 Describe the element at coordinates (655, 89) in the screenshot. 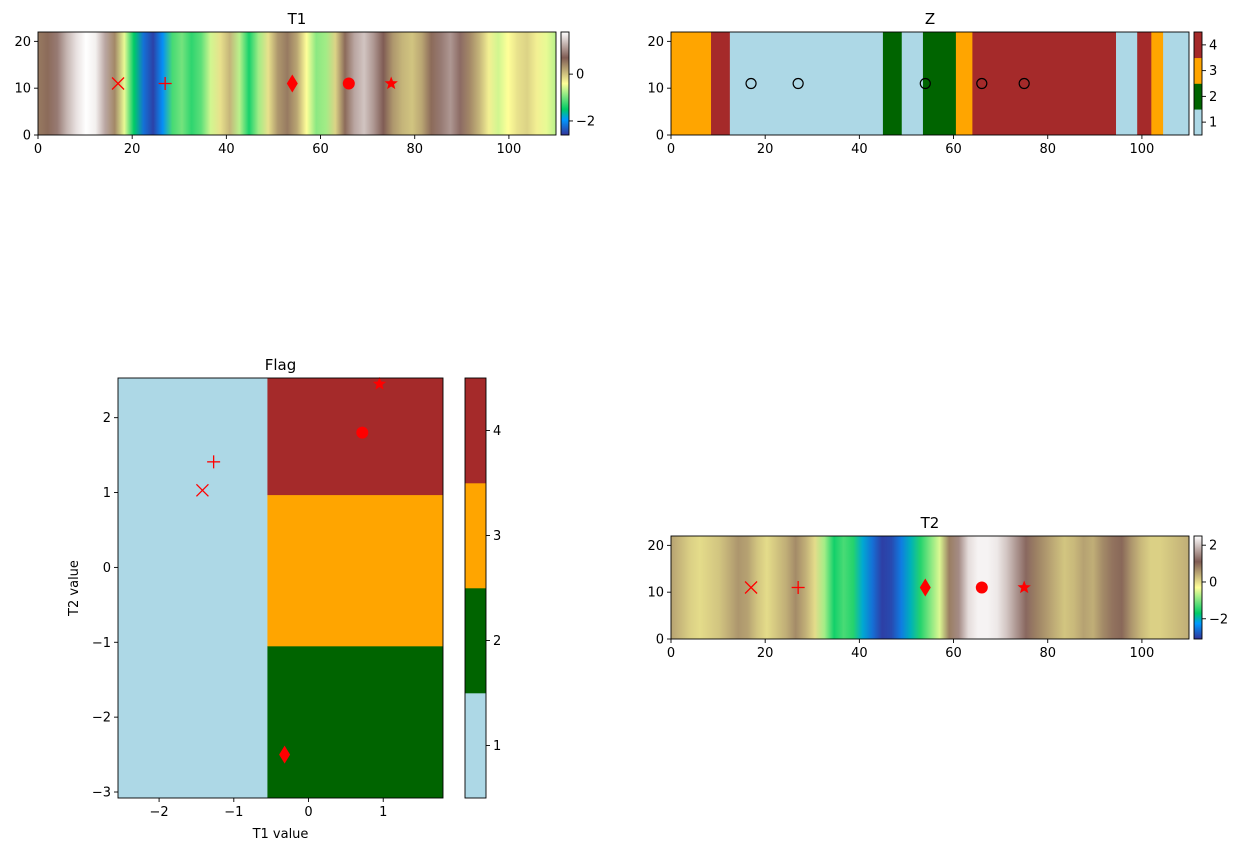

I see `z-ytick-label-1: 10` at that location.